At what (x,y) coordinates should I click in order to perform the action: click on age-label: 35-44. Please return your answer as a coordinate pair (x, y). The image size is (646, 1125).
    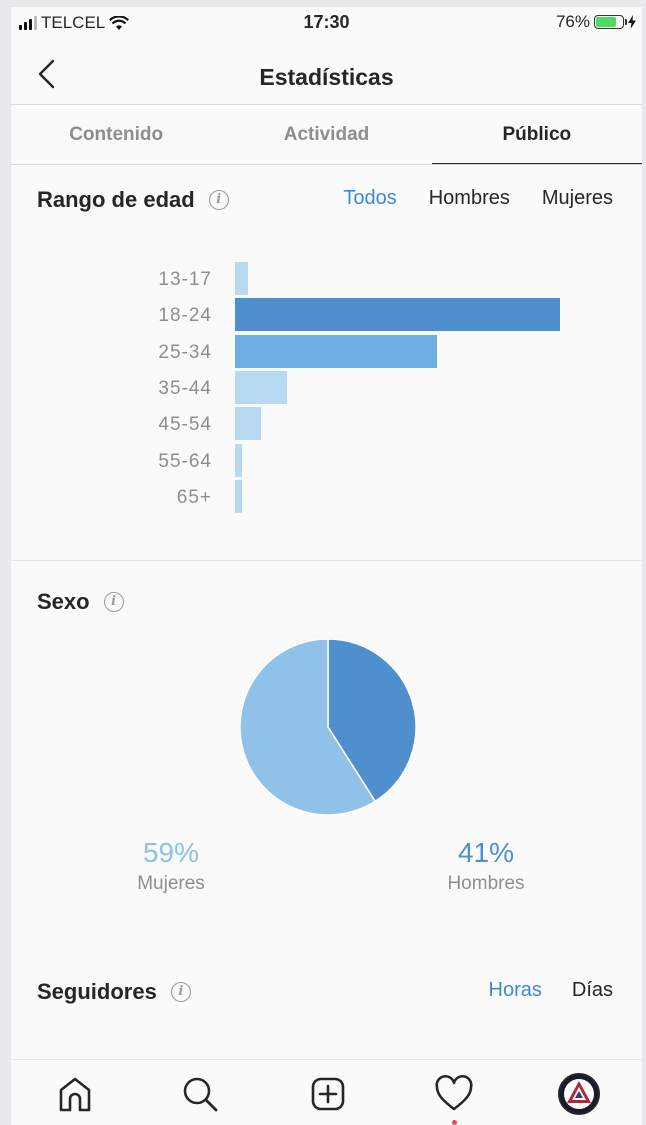
    Looking at the image, I should click on (185, 388).